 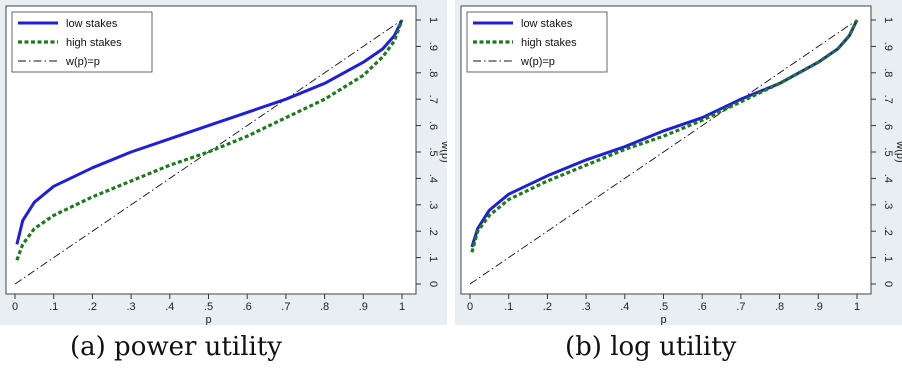 What do you see at coordinates (651, 347) in the screenshot?
I see `caption-log-utility: (b) log utility` at bounding box center [651, 347].